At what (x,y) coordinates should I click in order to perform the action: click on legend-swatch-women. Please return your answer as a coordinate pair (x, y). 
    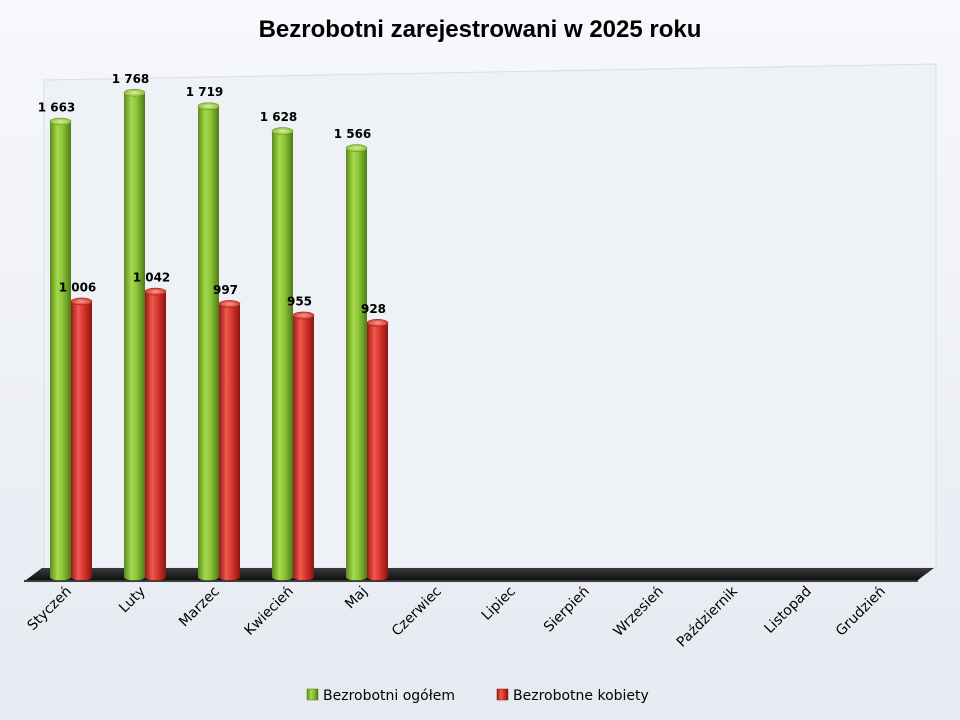
    Looking at the image, I should click on (502, 694).